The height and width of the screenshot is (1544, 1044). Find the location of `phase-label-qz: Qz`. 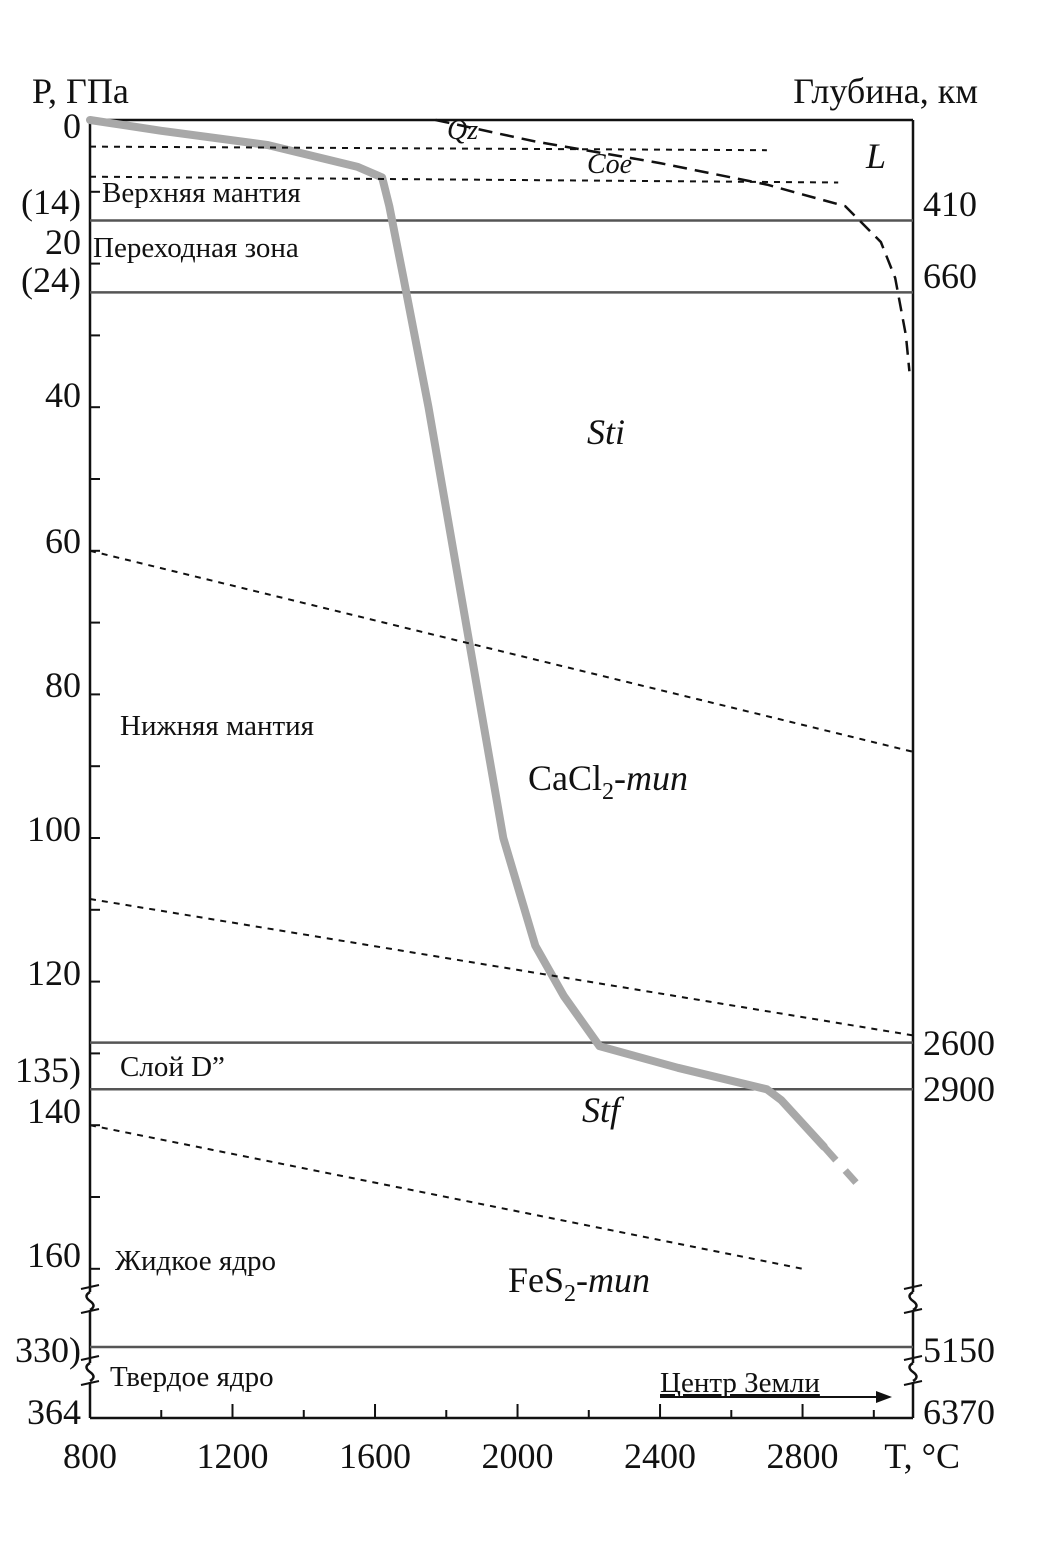

phase-label-qz: Qz is located at coordinates (462, 130).